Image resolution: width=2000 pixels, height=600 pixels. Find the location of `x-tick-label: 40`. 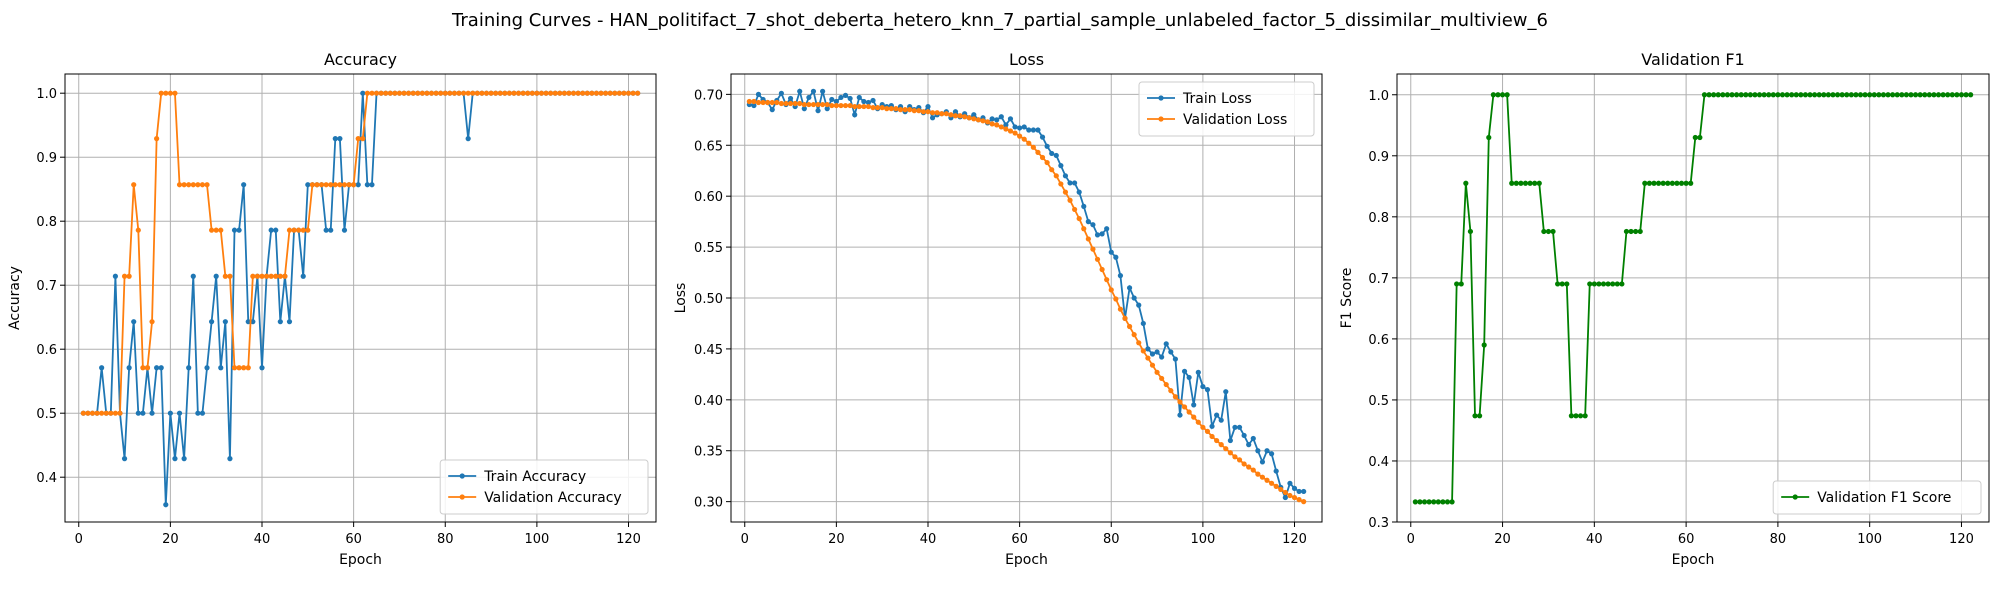

x-tick-label: 40 is located at coordinates (1594, 539).